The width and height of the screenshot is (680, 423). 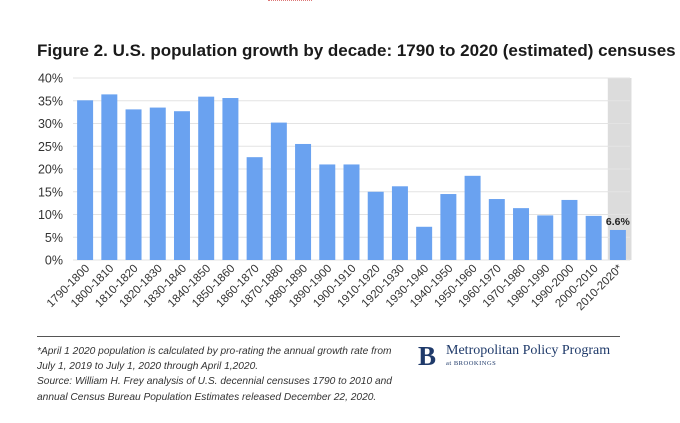 What do you see at coordinates (618, 222) in the screenshot?
I see `data-label: 6.6%` at bounding box center [618, 222].